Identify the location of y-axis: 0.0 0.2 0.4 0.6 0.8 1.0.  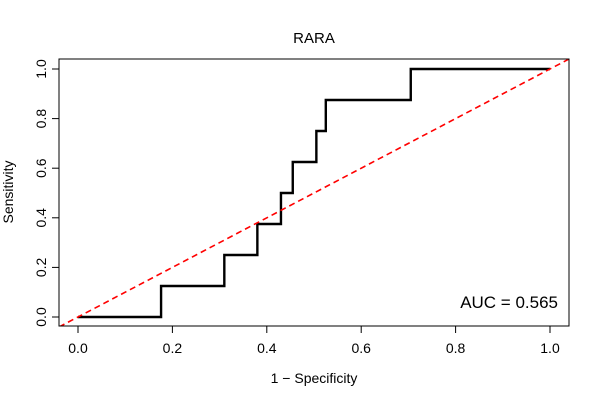
(46, 193).